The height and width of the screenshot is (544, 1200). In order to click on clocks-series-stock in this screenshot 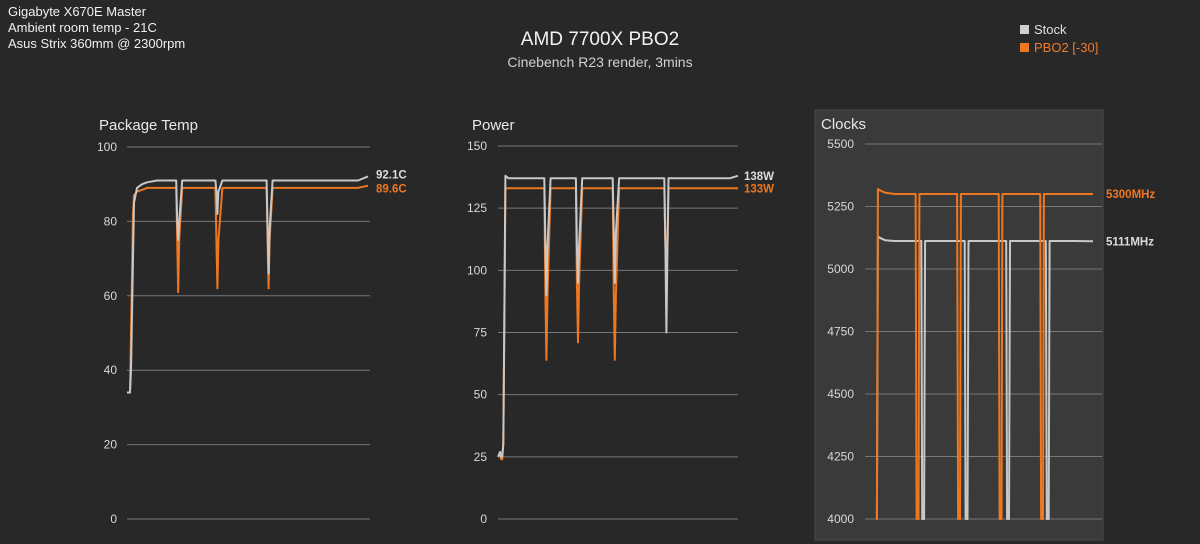, I will do `click(984, 377)`.